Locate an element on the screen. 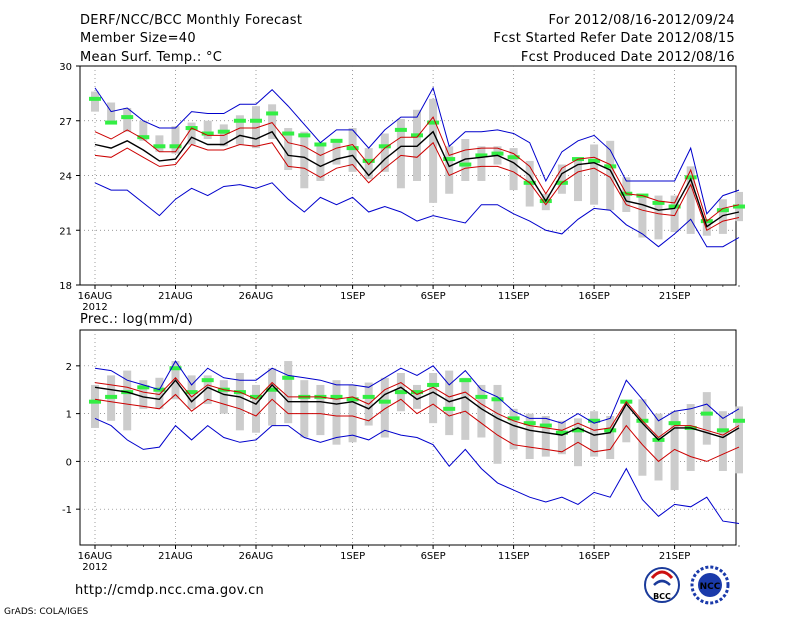  bcc-logo: BCC is located at coordinates (662, 585).